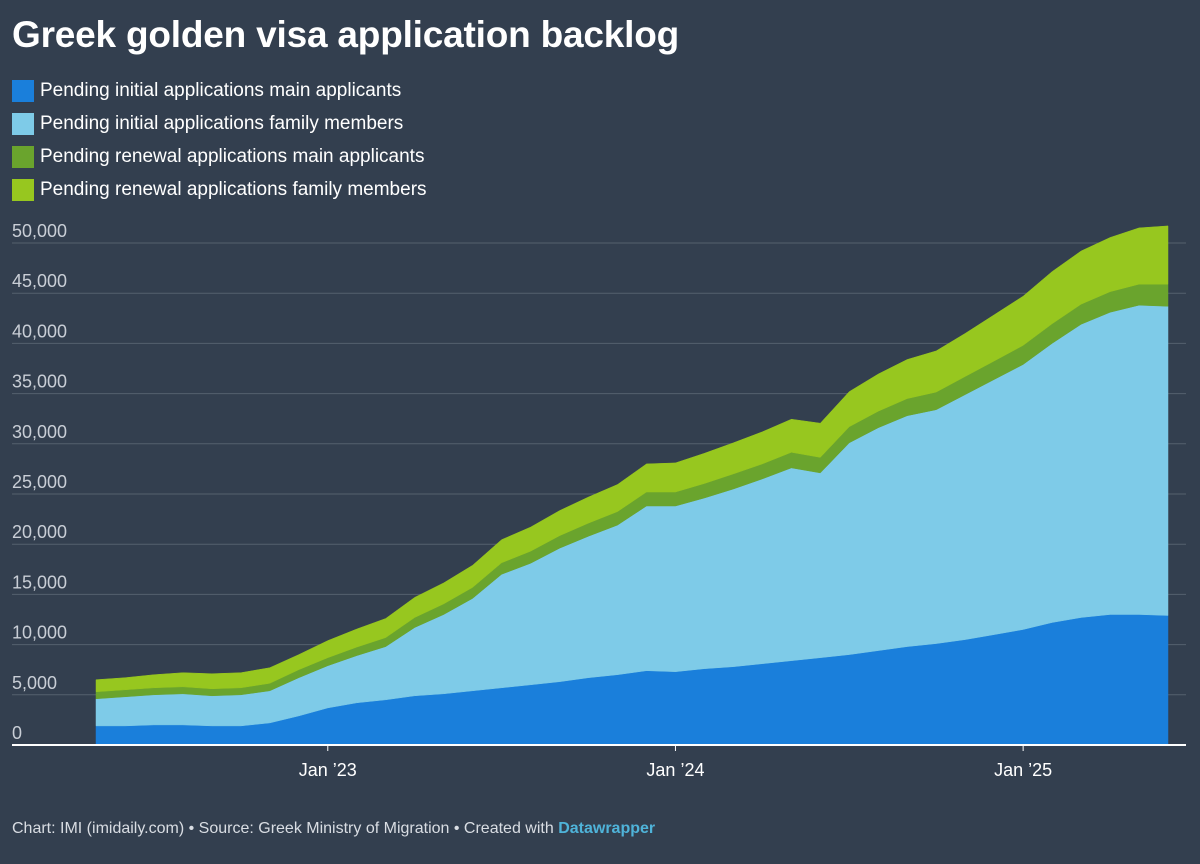  What do you see at coordinates (346, 34) in the screenshot?
I see `chart-title: Greek golden visa application backlog` at bounding box center [346, 34].